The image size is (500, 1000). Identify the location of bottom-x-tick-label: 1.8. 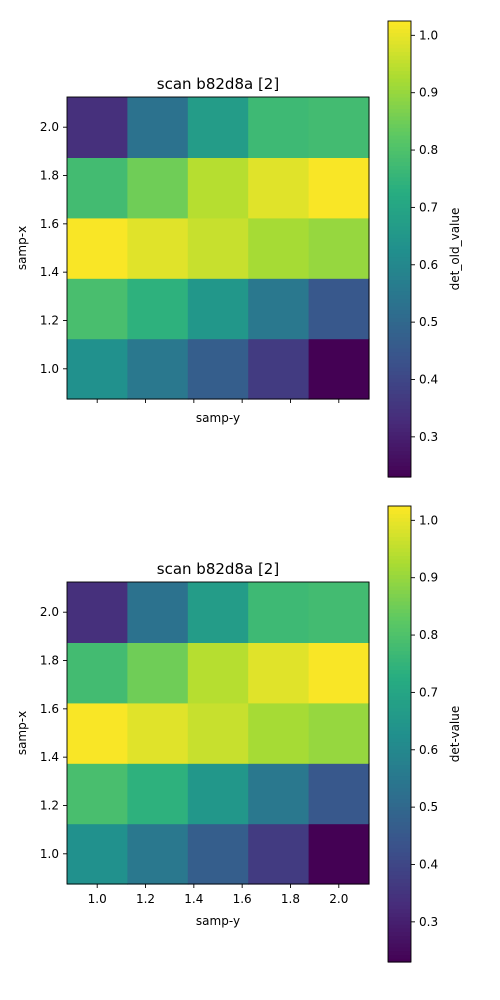
(290, 899).